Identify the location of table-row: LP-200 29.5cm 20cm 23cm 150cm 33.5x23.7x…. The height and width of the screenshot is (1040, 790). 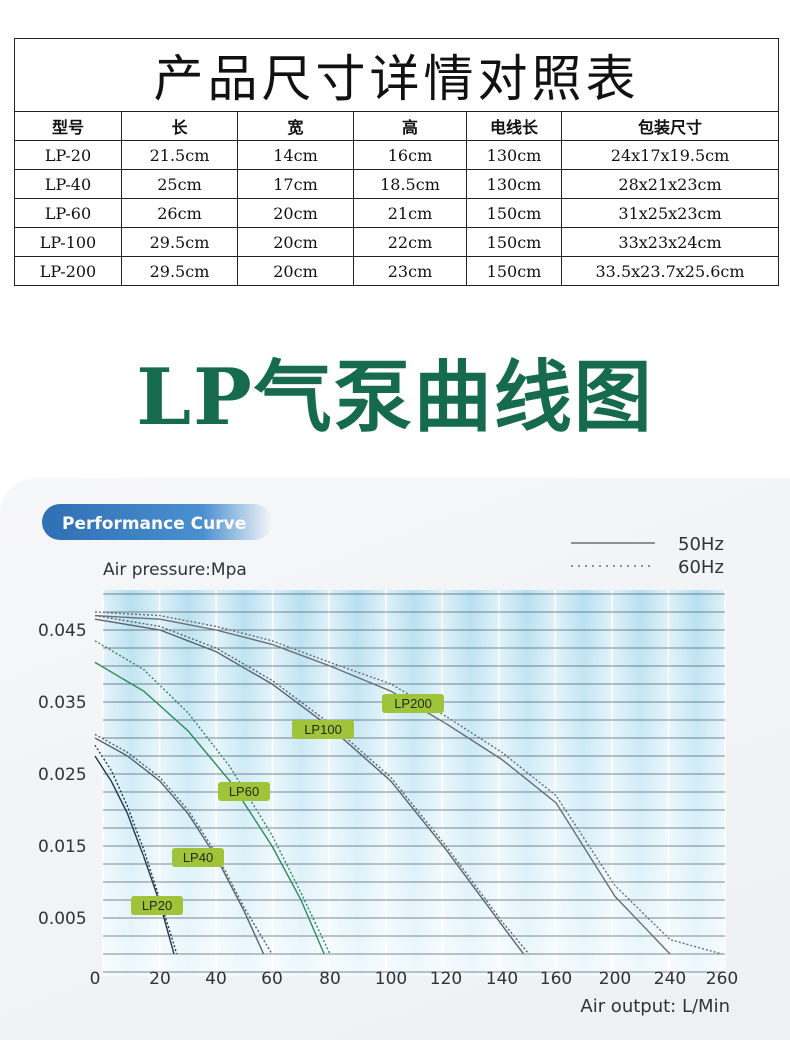
(397, 271).